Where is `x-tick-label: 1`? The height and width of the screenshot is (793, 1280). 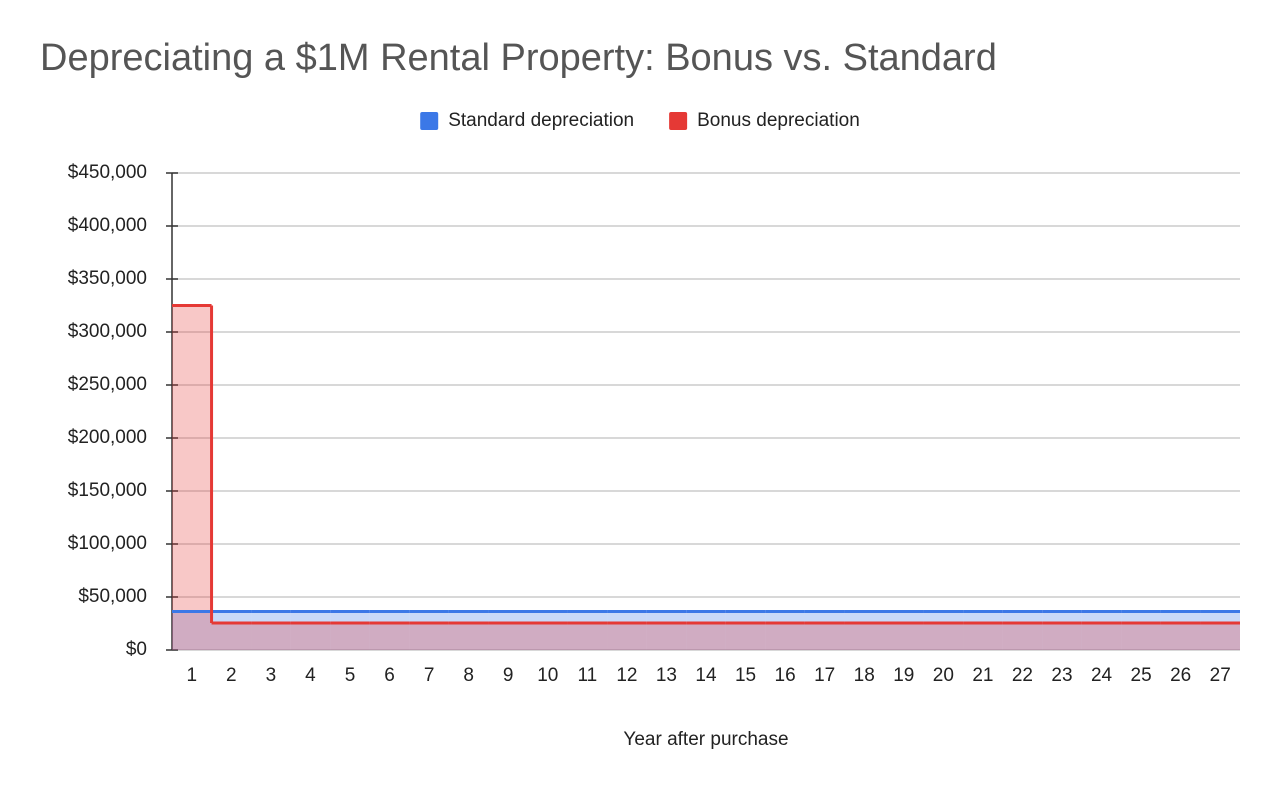
x-tick-label: 1 is located at coordinates (191, 675).